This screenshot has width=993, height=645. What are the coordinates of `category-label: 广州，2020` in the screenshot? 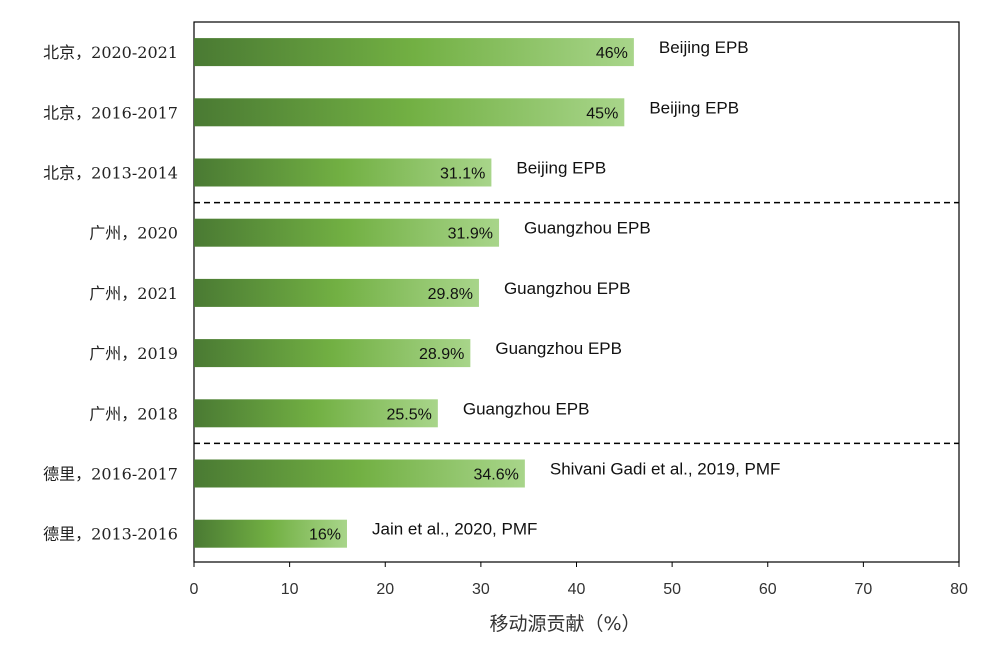 It's located at (133, 233).